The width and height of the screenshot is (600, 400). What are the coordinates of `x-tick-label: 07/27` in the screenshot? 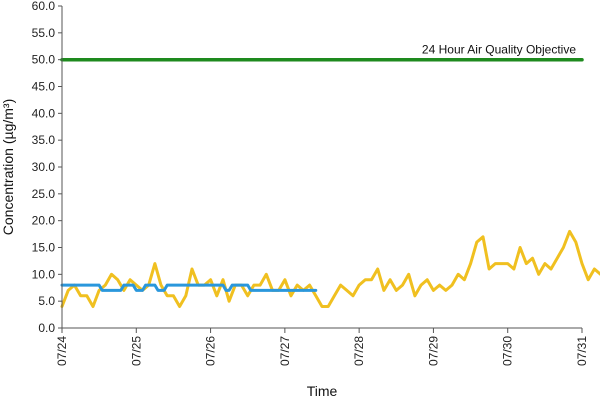 It's located at (285, 351).